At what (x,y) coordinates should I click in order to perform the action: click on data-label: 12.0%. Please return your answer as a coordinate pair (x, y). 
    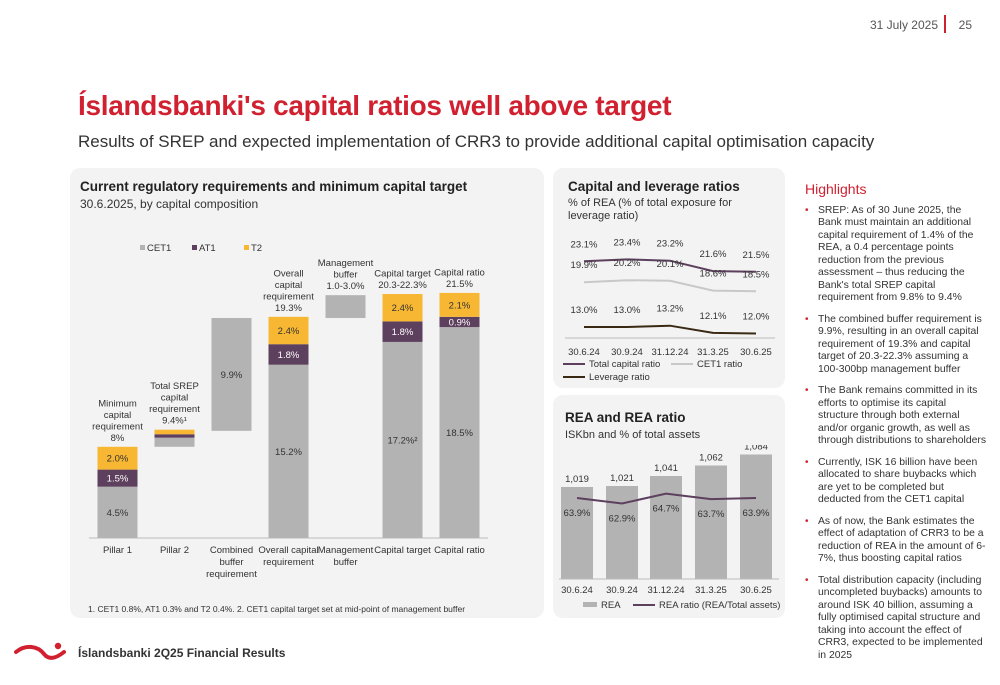
    Looking at the image, I should click on (756, 317).